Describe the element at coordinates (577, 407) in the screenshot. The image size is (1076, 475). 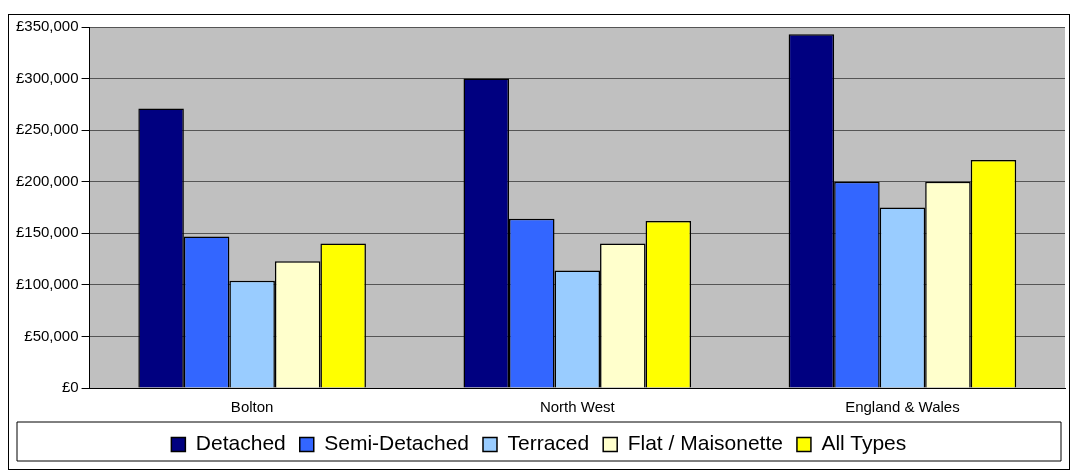
I see `x-tick-label: North West` at that location.